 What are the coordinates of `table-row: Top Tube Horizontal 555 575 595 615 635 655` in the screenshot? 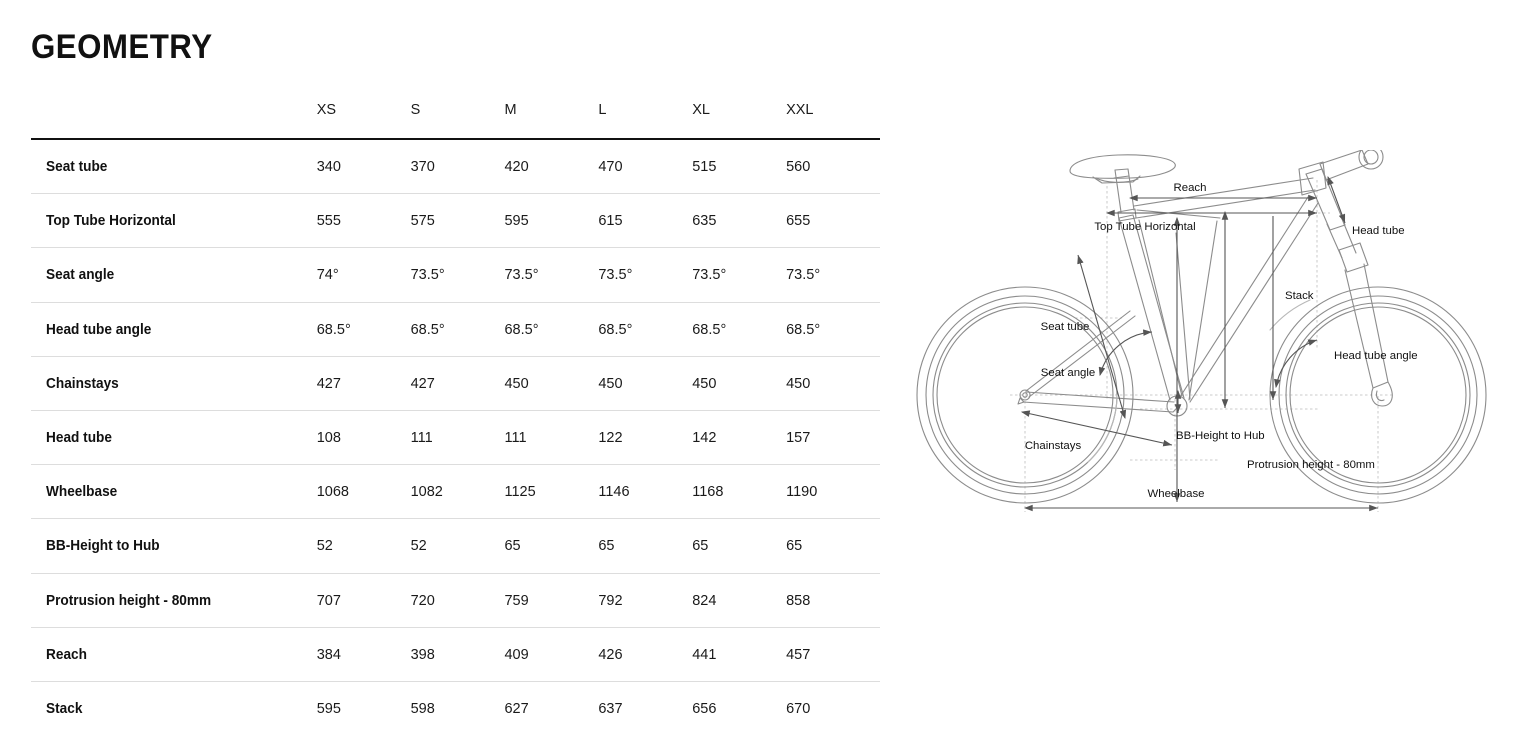 It's located at (455, 221).